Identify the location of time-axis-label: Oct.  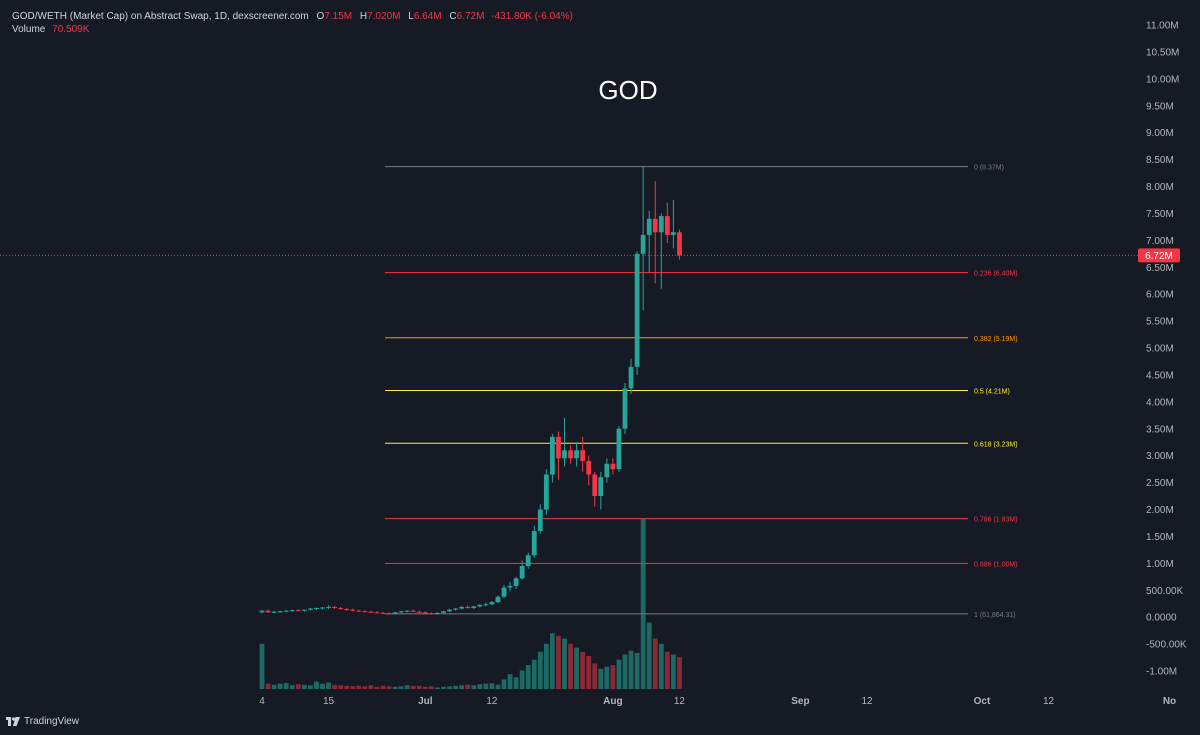
(982, 701).